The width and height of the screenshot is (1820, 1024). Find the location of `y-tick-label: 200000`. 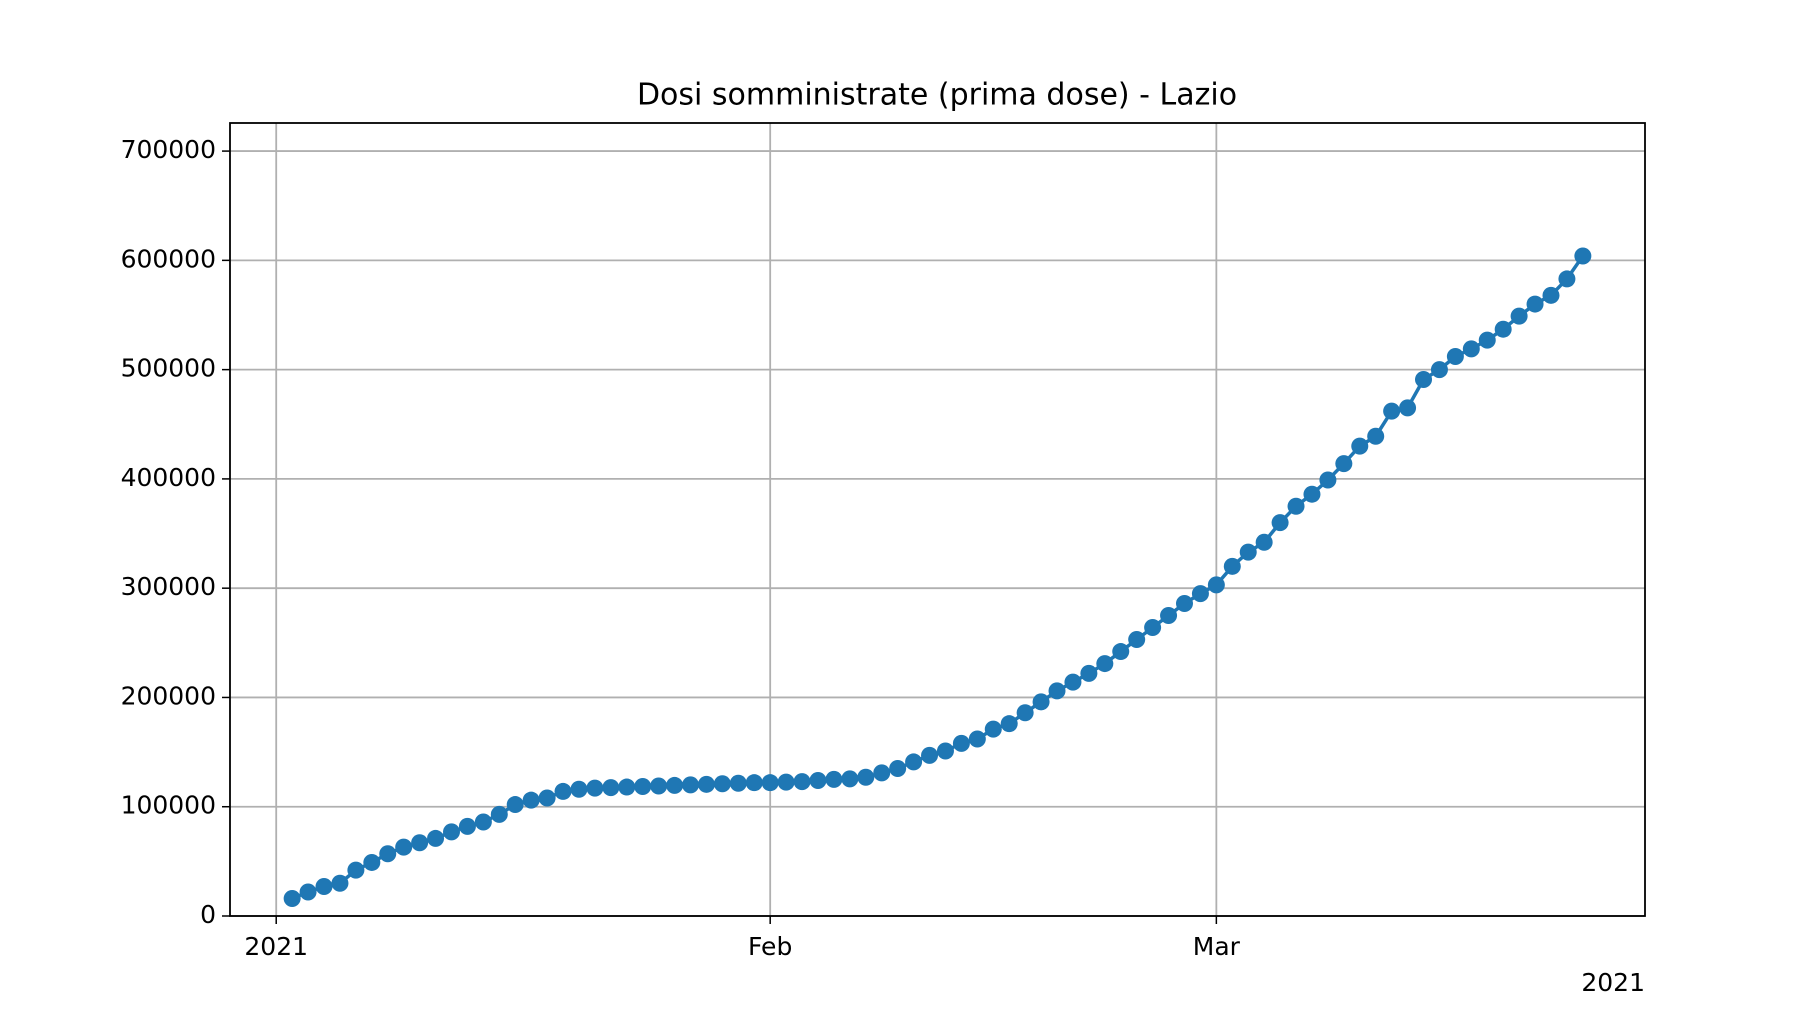

y-tick-label: 200000 is located at coordinates (168, 695).